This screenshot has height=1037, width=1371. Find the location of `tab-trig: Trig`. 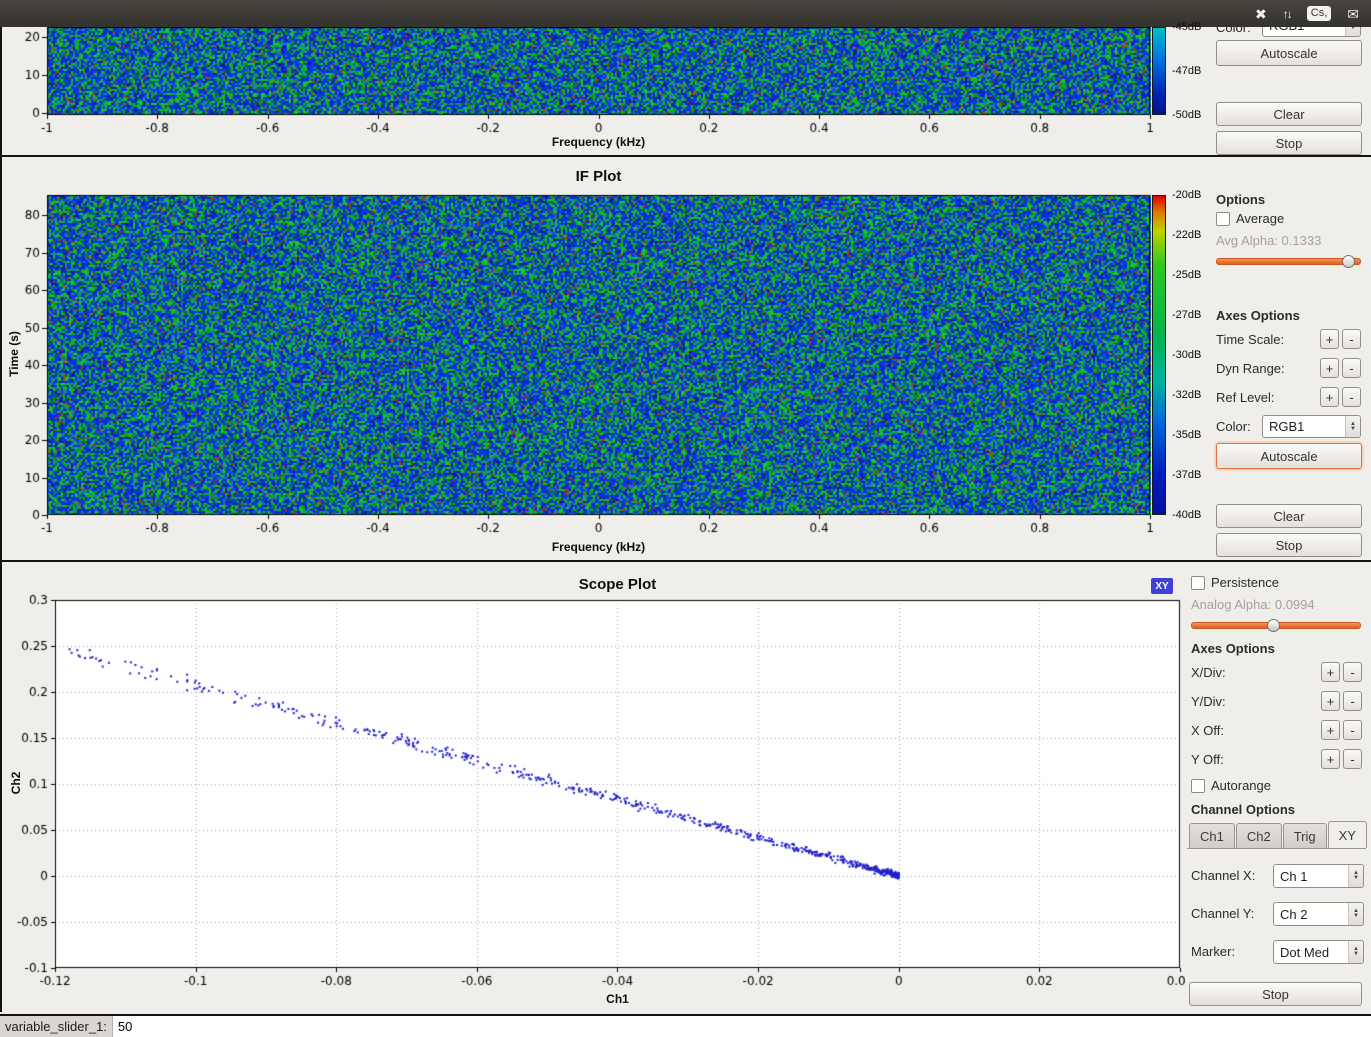

tab-trig: Trig is located at coordinates (1304, 835).